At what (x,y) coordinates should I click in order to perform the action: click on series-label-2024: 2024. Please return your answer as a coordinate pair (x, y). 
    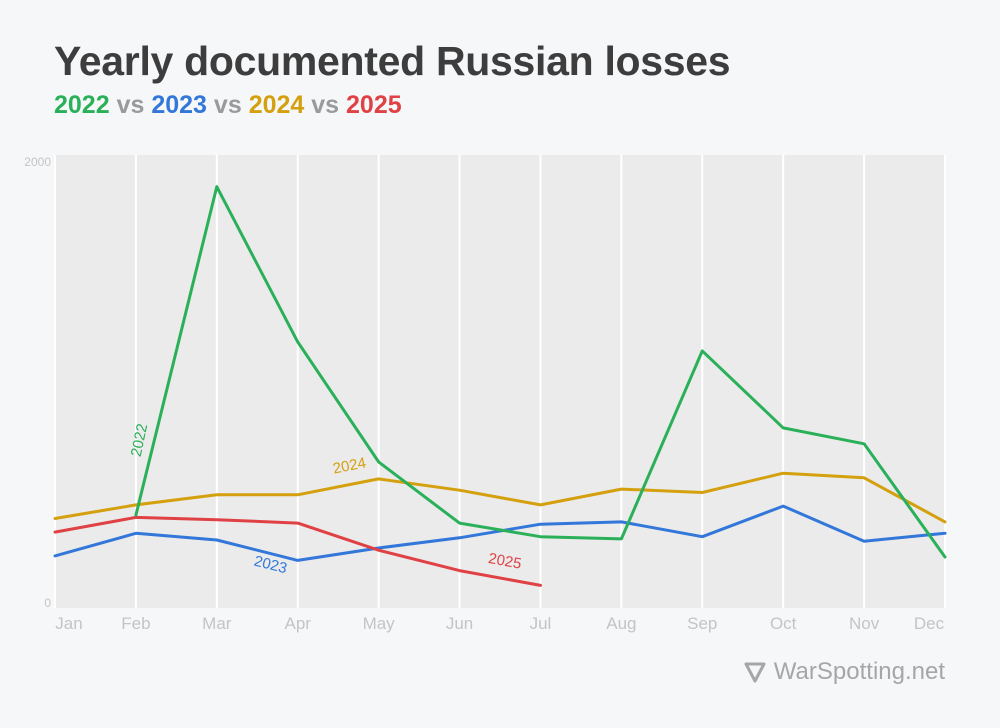
    Looking at the image, I should click on (349, 465).